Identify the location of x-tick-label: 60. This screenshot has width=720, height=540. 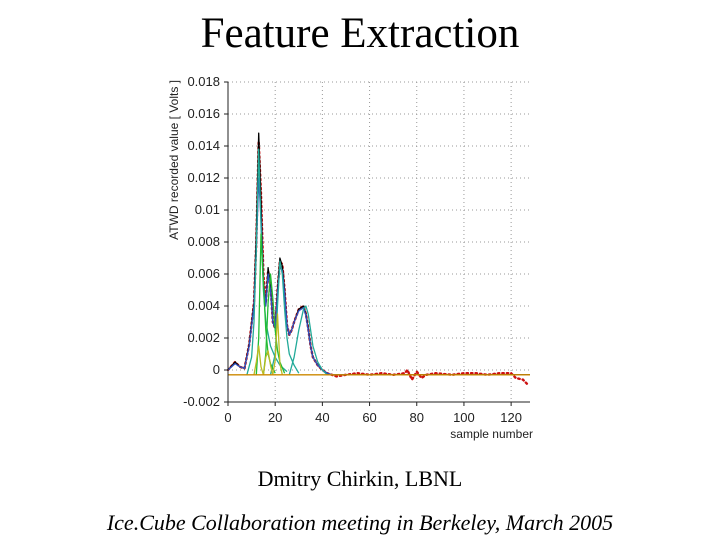
(369, 417).